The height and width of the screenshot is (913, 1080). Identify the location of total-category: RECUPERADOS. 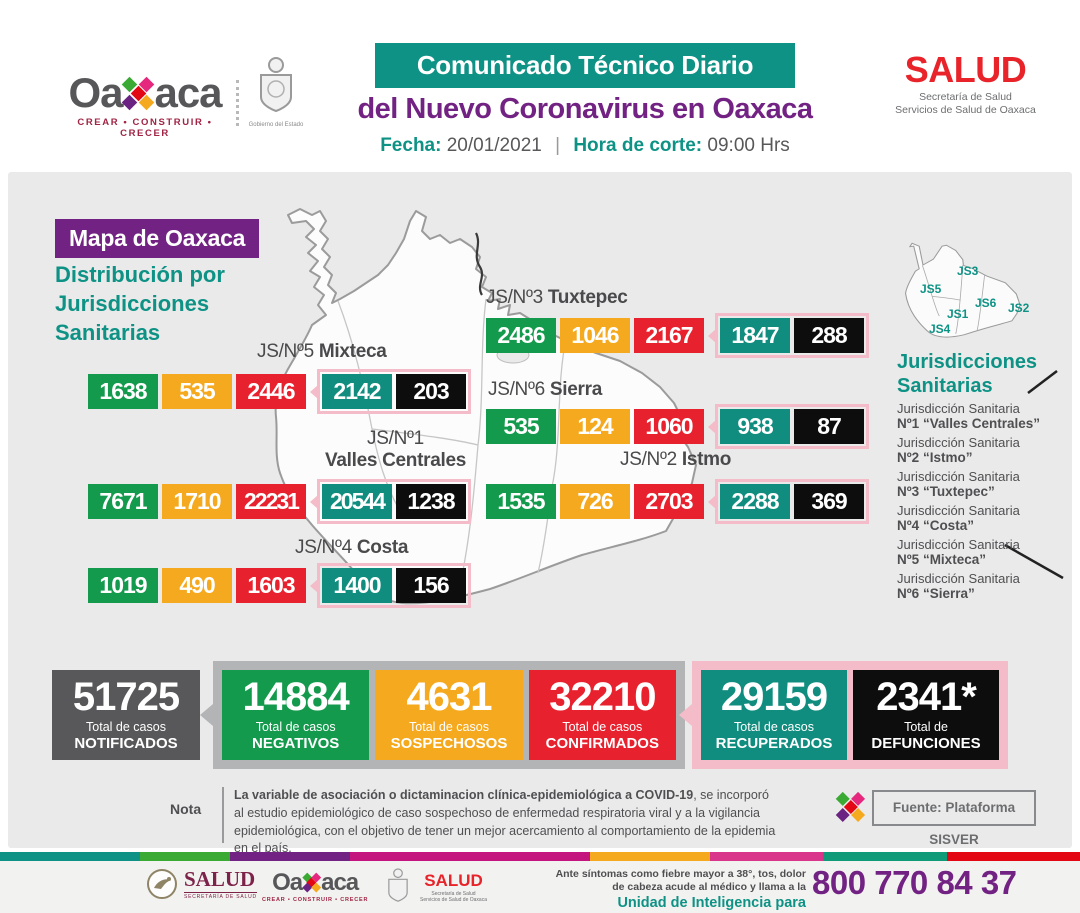
(774, 743).